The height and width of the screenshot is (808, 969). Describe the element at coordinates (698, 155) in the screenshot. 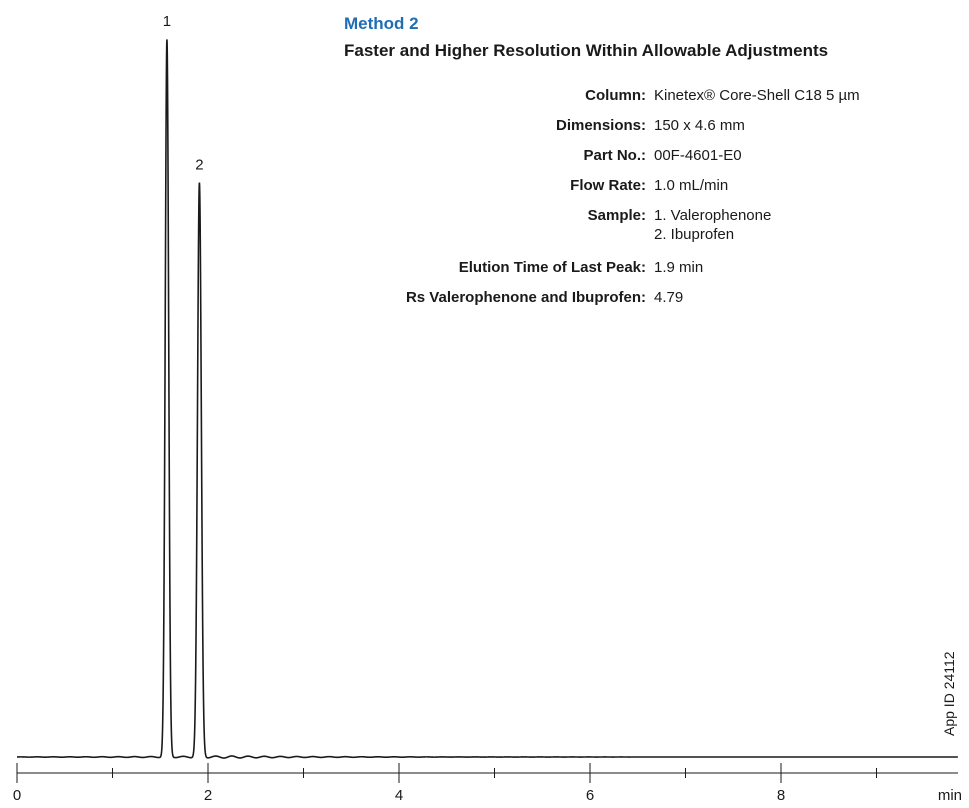

I see `param-value: 00F-4601-E0` at that location.